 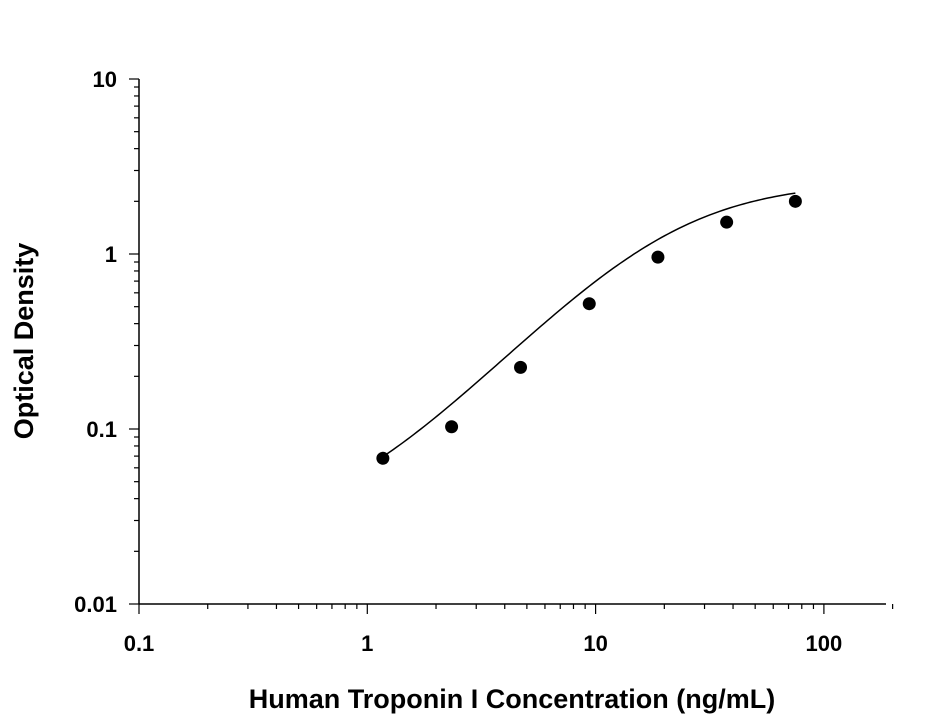 I want to click on x-axis-title: Human Troponin I Concentration (ng/mL), so click(x=512, y=699).